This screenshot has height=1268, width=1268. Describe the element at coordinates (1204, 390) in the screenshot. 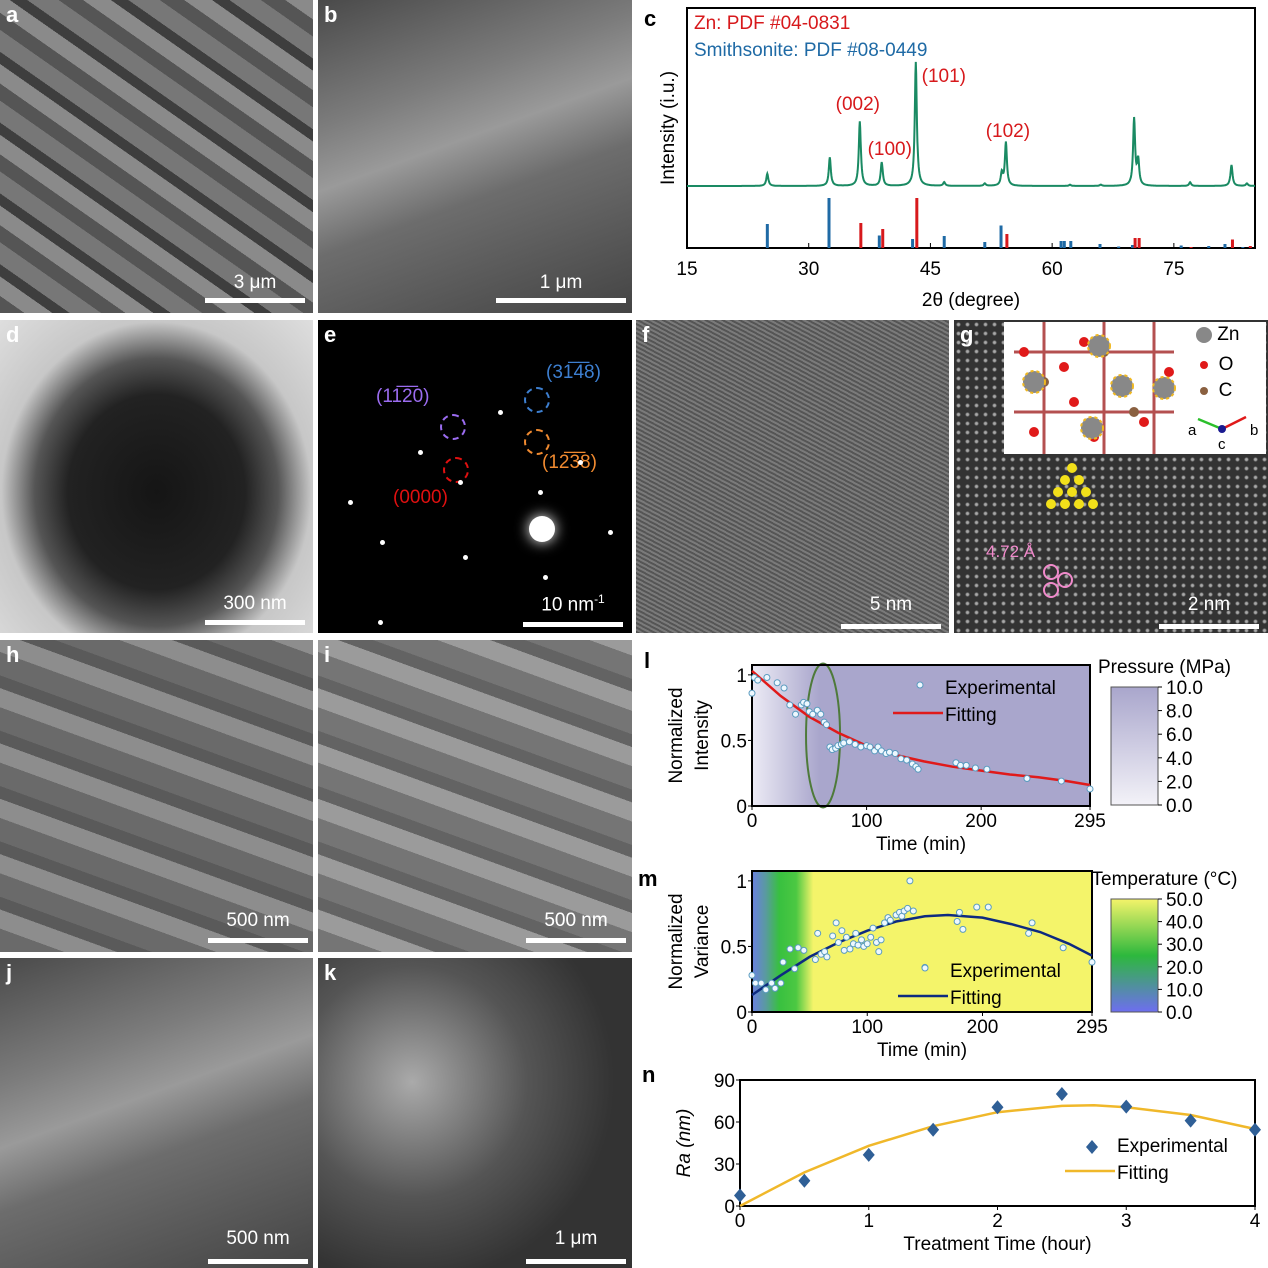

I see `c-atom-icon` at that location.